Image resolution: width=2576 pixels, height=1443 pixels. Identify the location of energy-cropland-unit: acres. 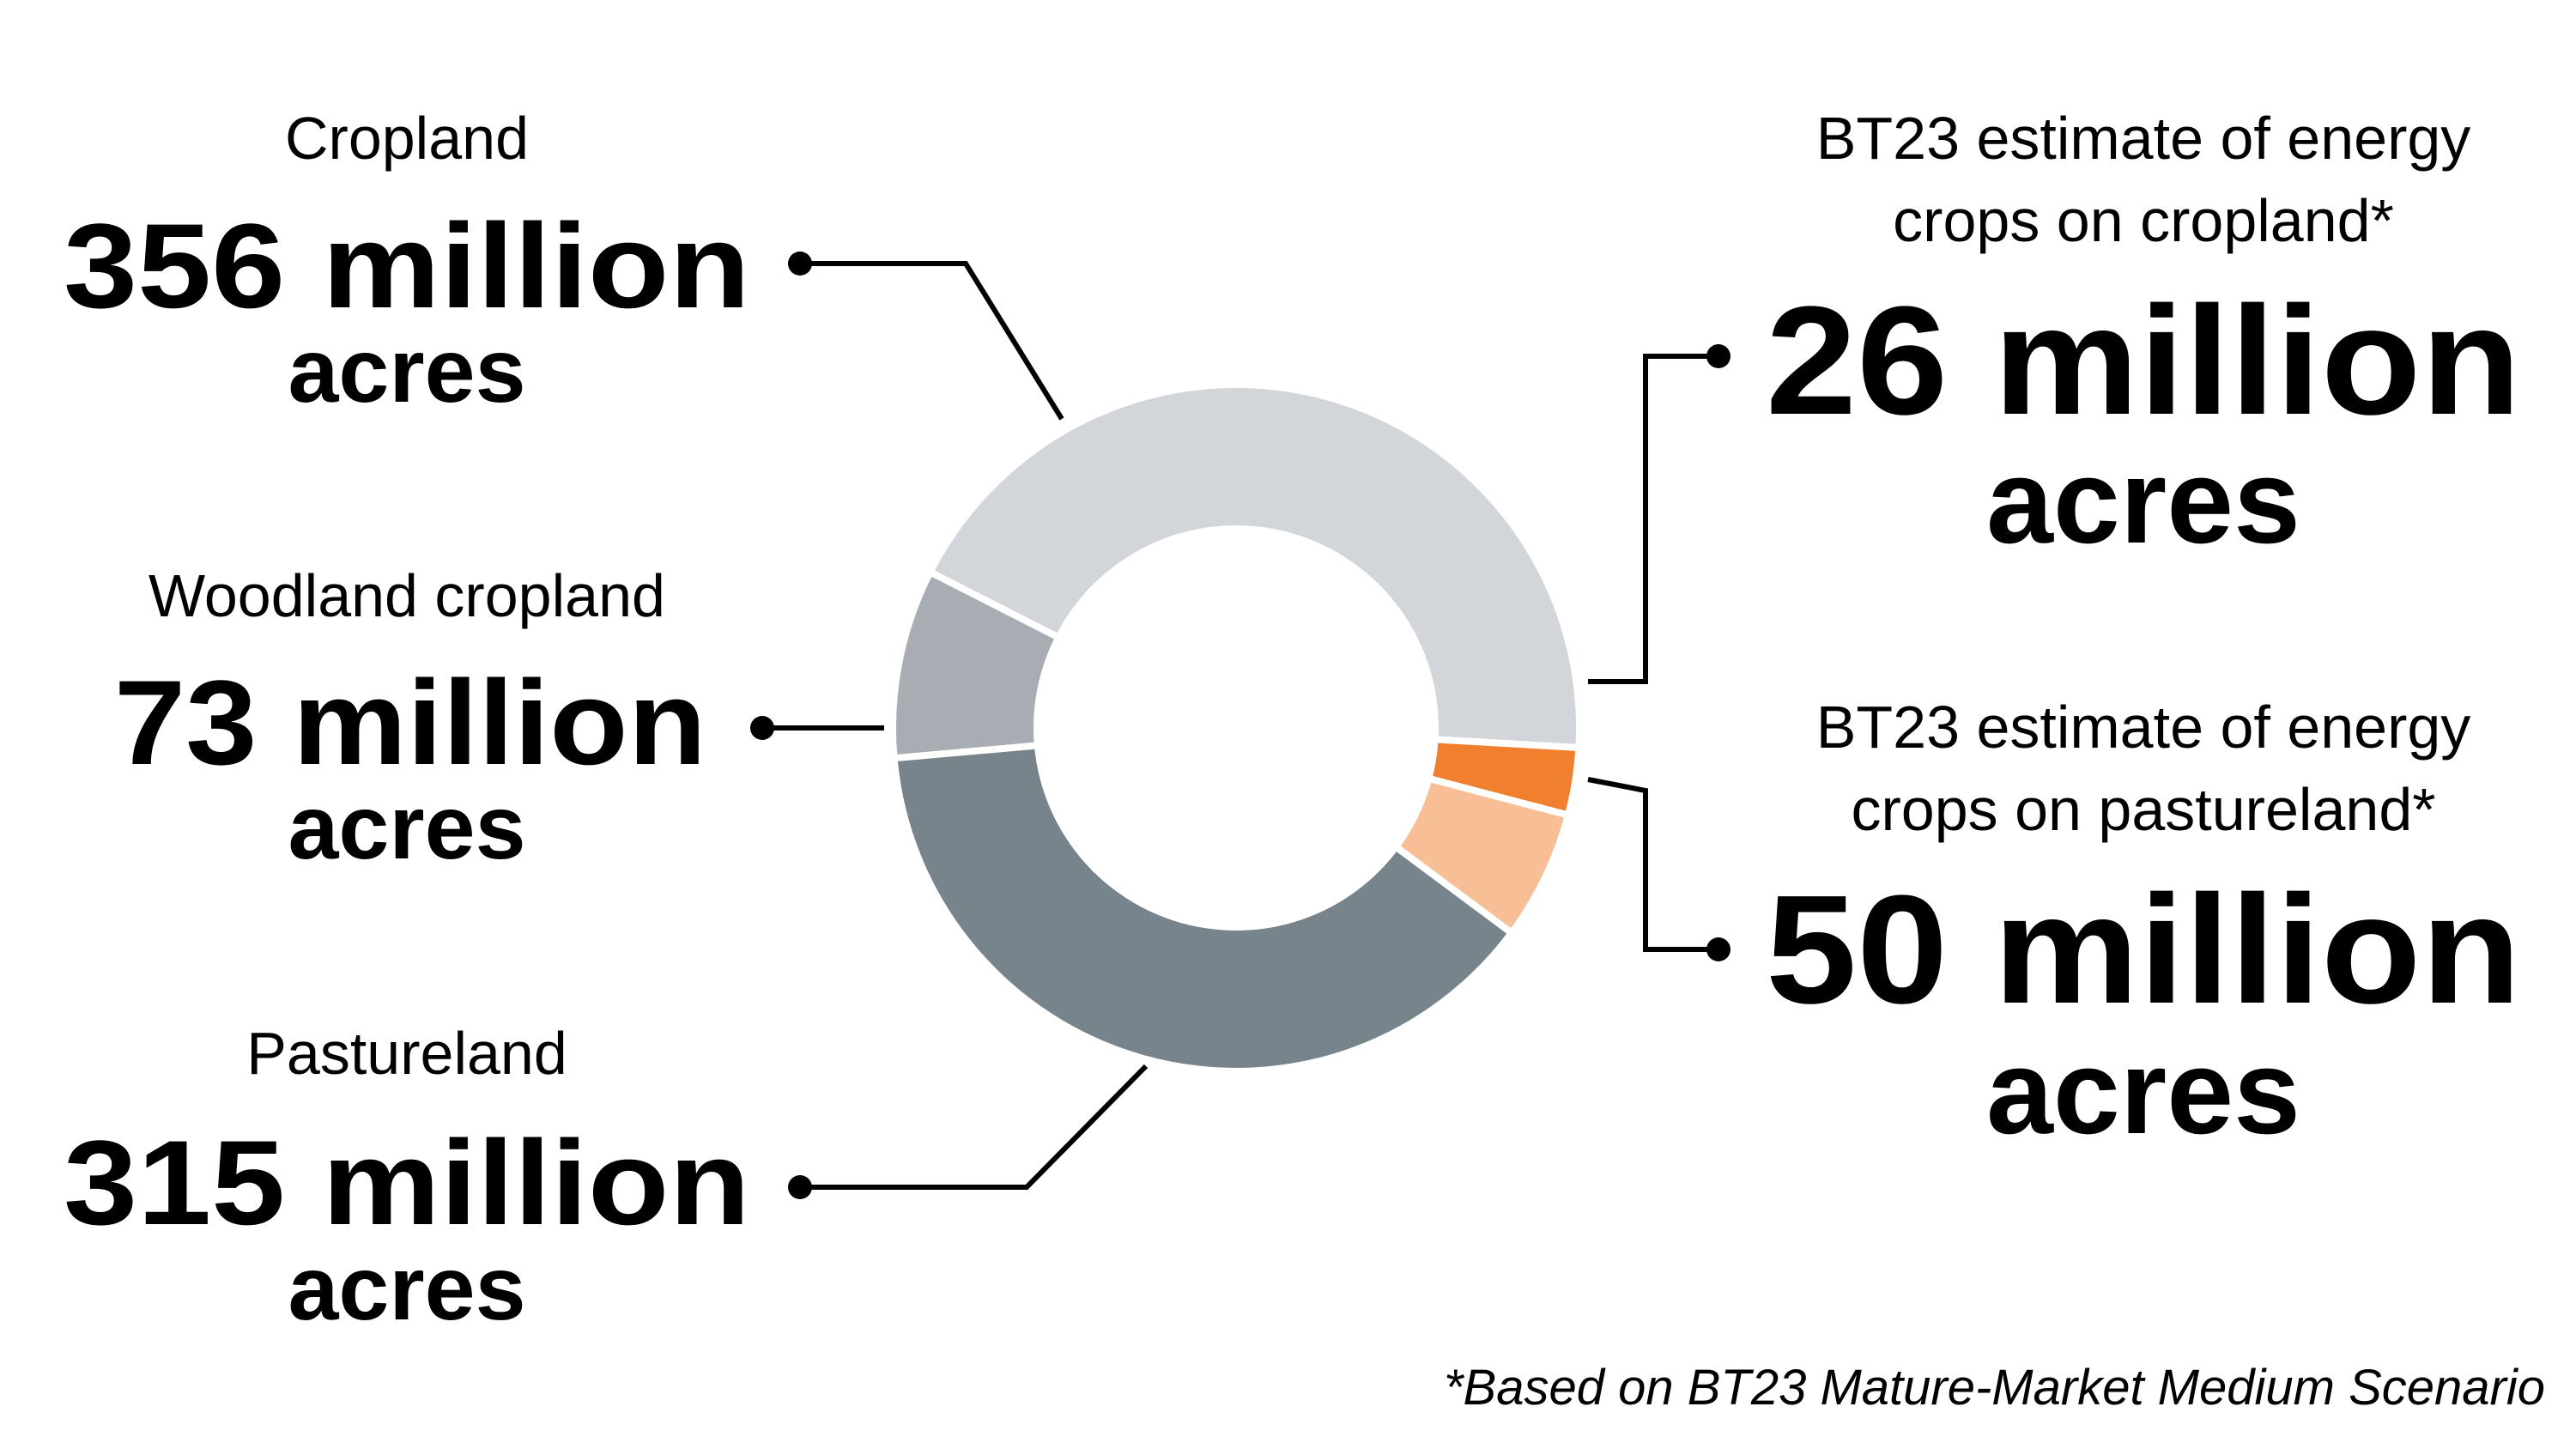
(2143, 501).